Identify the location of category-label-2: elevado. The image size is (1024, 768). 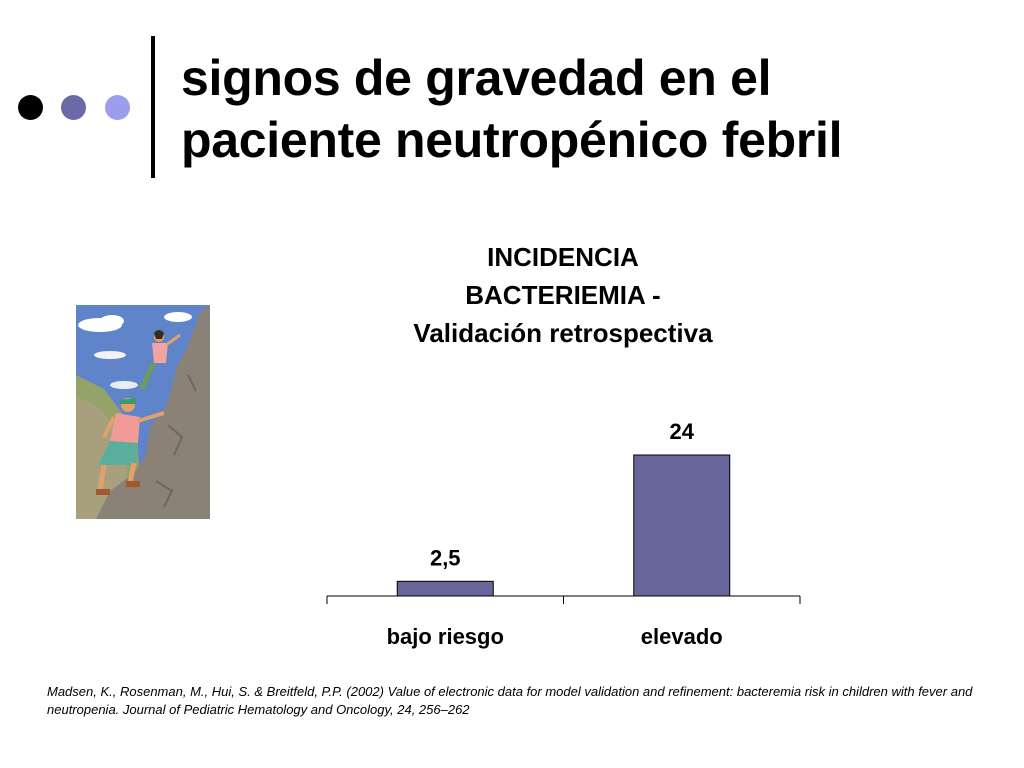
(682, 636).